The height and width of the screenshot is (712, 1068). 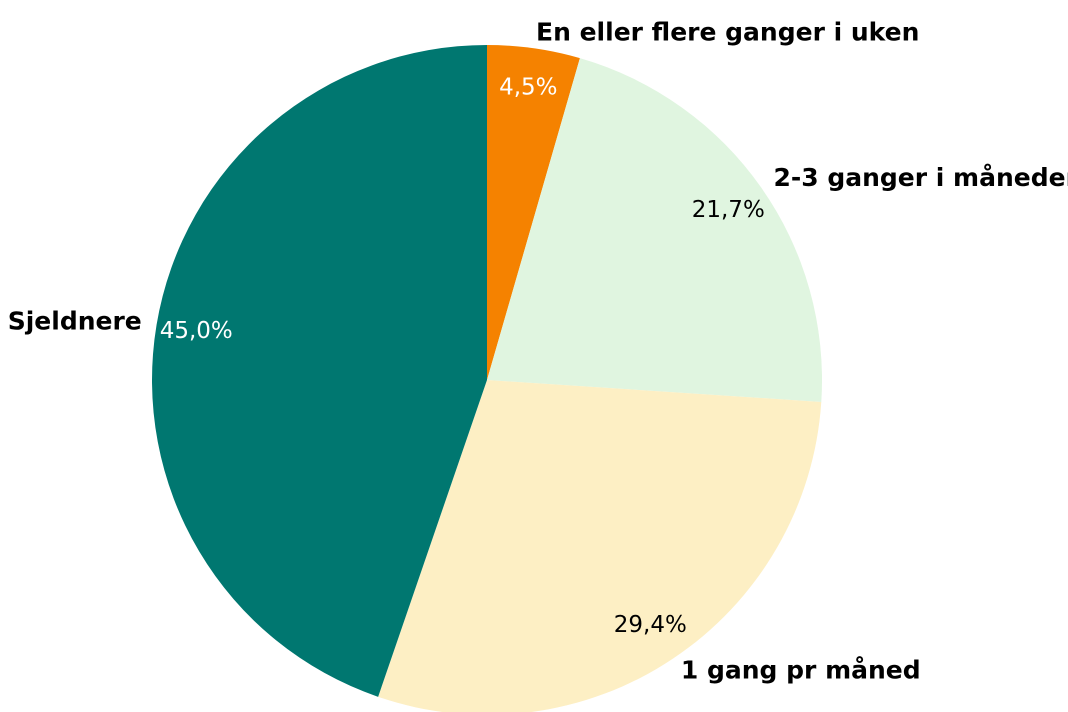 I want to click on value-label: 45,0%, so click(x=196, y=331).